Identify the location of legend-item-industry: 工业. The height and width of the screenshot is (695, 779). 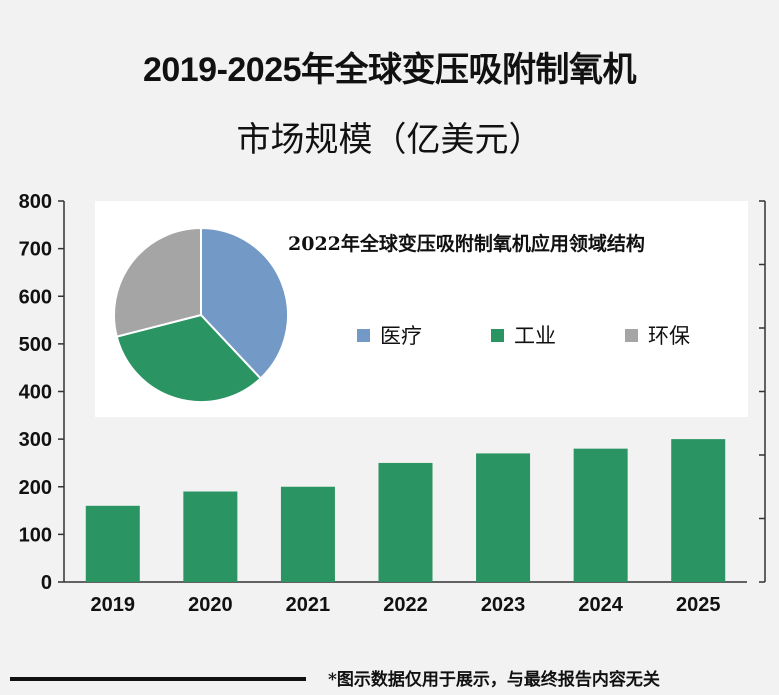
(523, 335).